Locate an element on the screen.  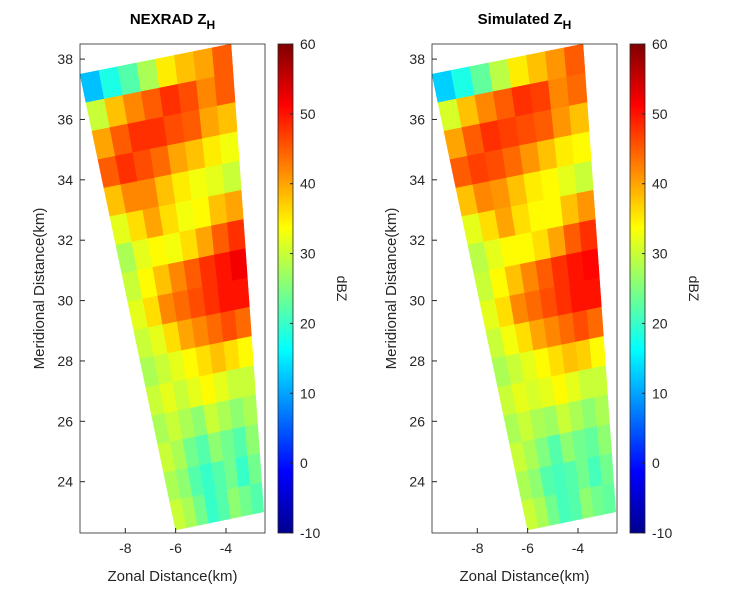
chart-title: NEXRAD ZH is located at coordinates (172, 21).